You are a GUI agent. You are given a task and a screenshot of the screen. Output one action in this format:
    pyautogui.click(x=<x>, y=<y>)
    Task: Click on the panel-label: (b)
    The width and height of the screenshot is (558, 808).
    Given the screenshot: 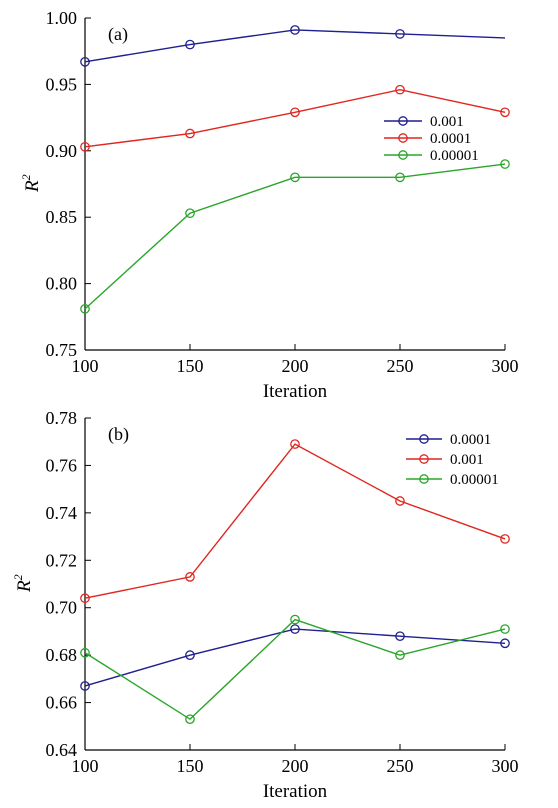 What is the action you would take?
    pyautogui.click(x=118, y=434)
    